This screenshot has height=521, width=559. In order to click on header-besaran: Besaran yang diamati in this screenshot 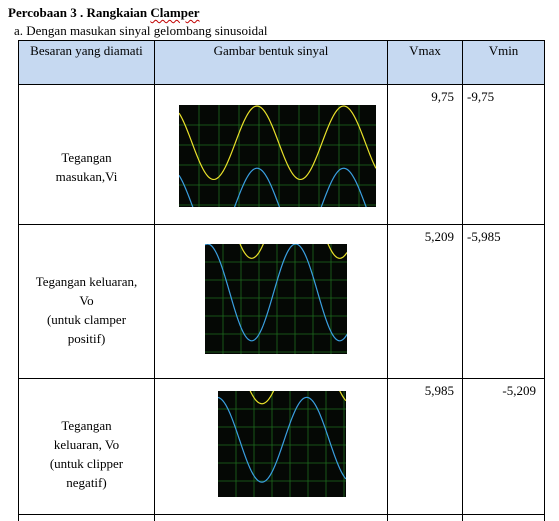, I will do `click(87, 63)`.